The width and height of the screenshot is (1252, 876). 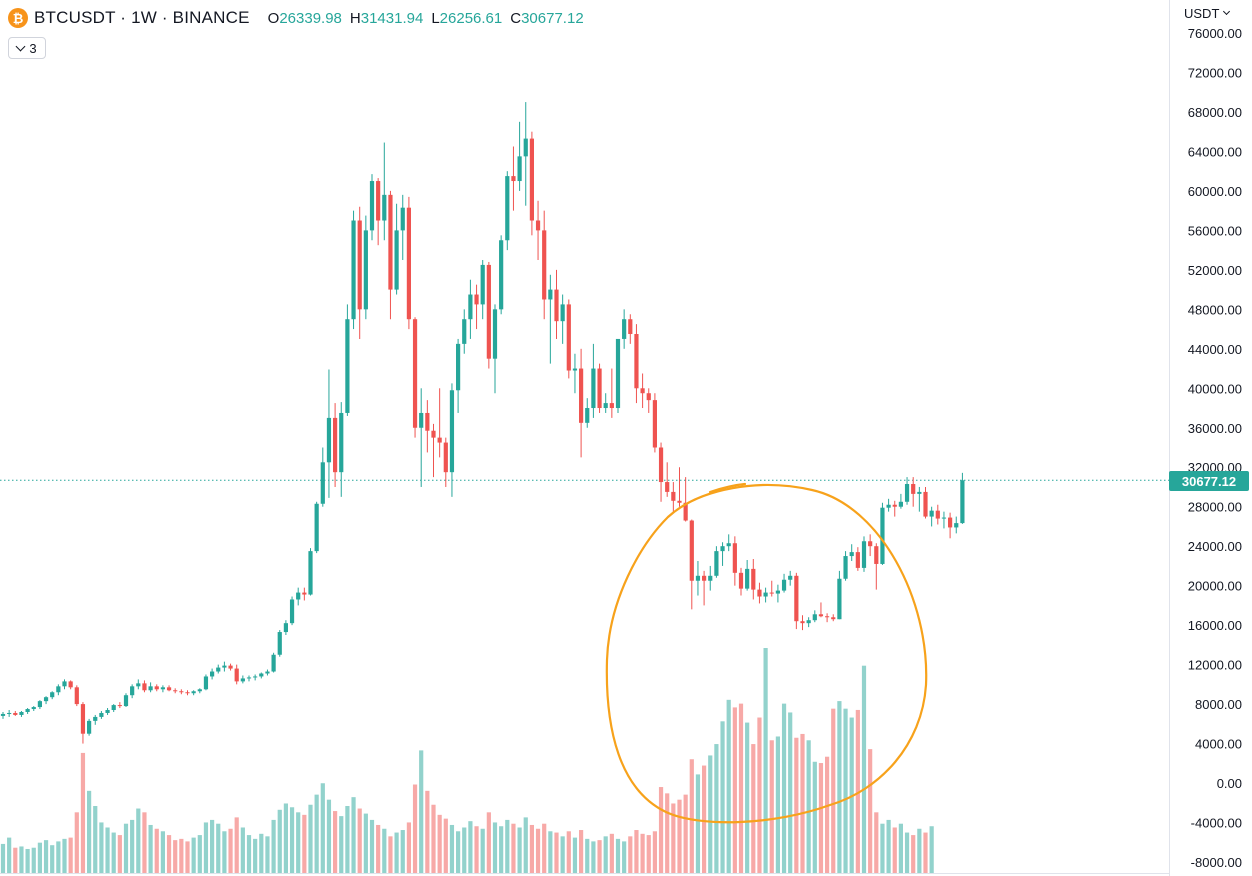 What do you see at coordinates (1202, 13) in the screenshot?
I see `currency-label: USDT` at bounding box center [1202, 13].